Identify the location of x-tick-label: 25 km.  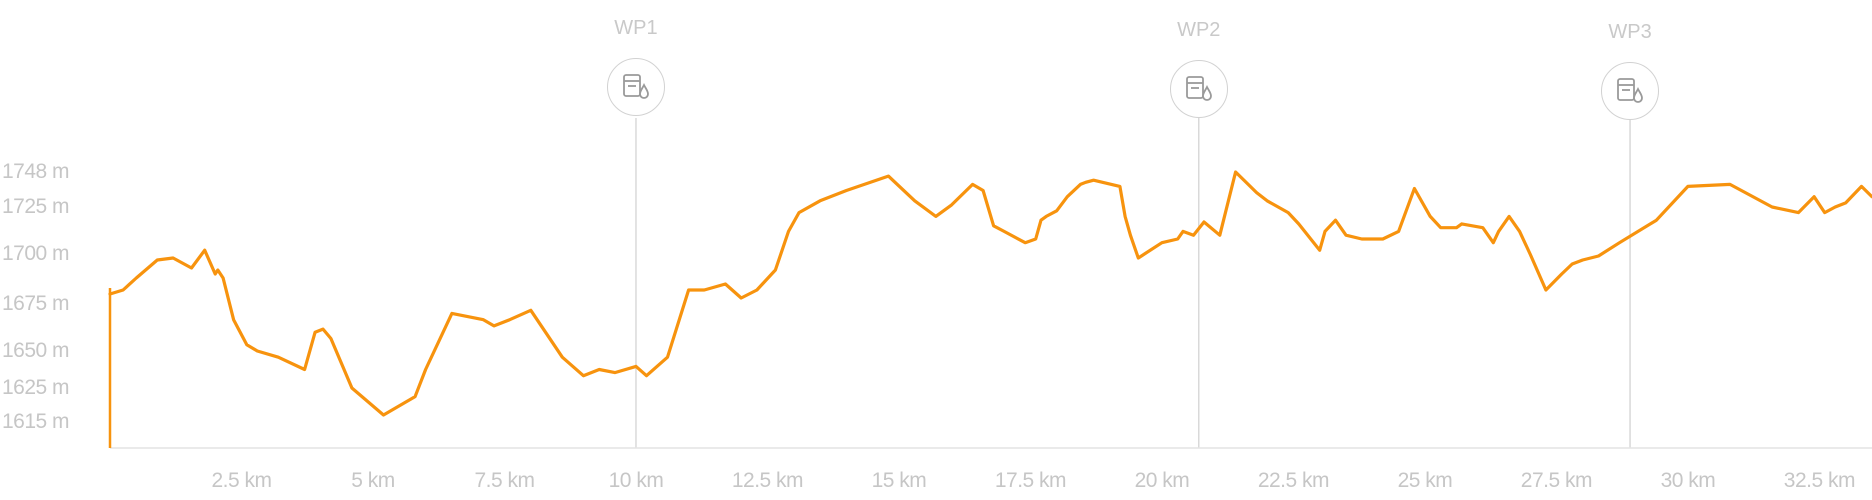
(1425, 480).